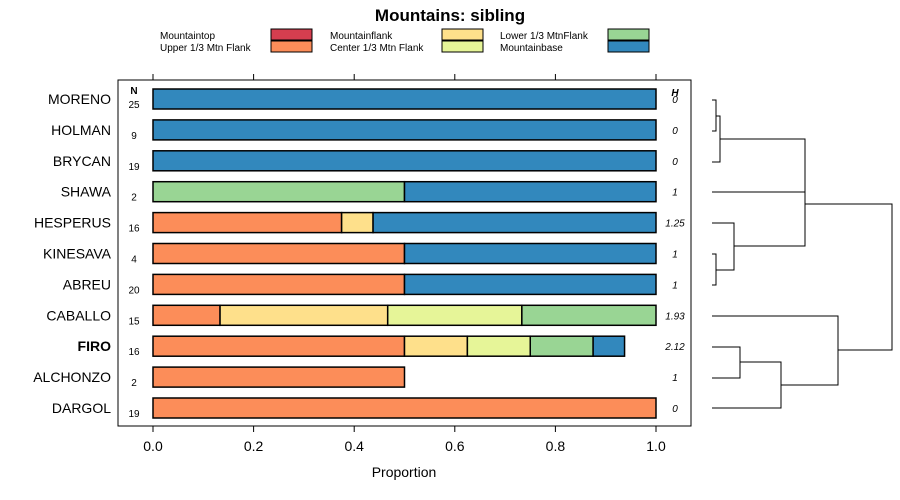 The width and height of the screenshot is (900, 500). I want to click on row-label: SHAWA, so click(86, 192).